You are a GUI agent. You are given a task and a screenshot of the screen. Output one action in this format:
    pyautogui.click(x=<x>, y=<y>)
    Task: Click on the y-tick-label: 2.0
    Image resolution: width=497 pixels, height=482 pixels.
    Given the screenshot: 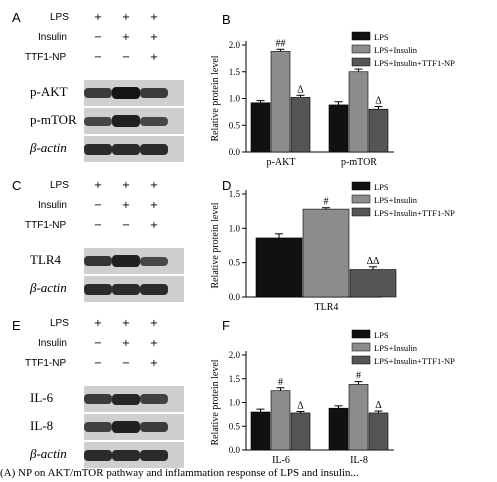 What is the action you would take?
    pyautogui.click(x=235, y=45)
    